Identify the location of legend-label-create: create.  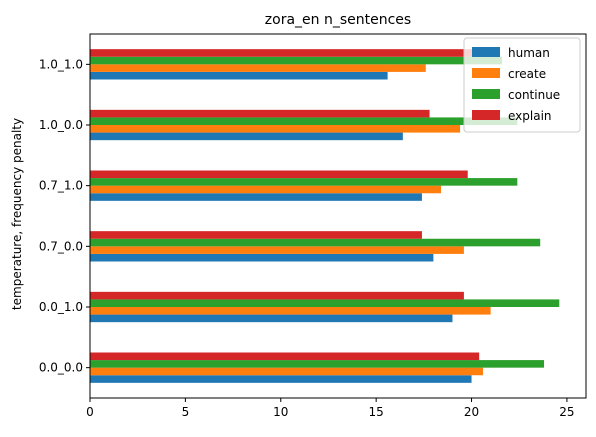
(527, 74).